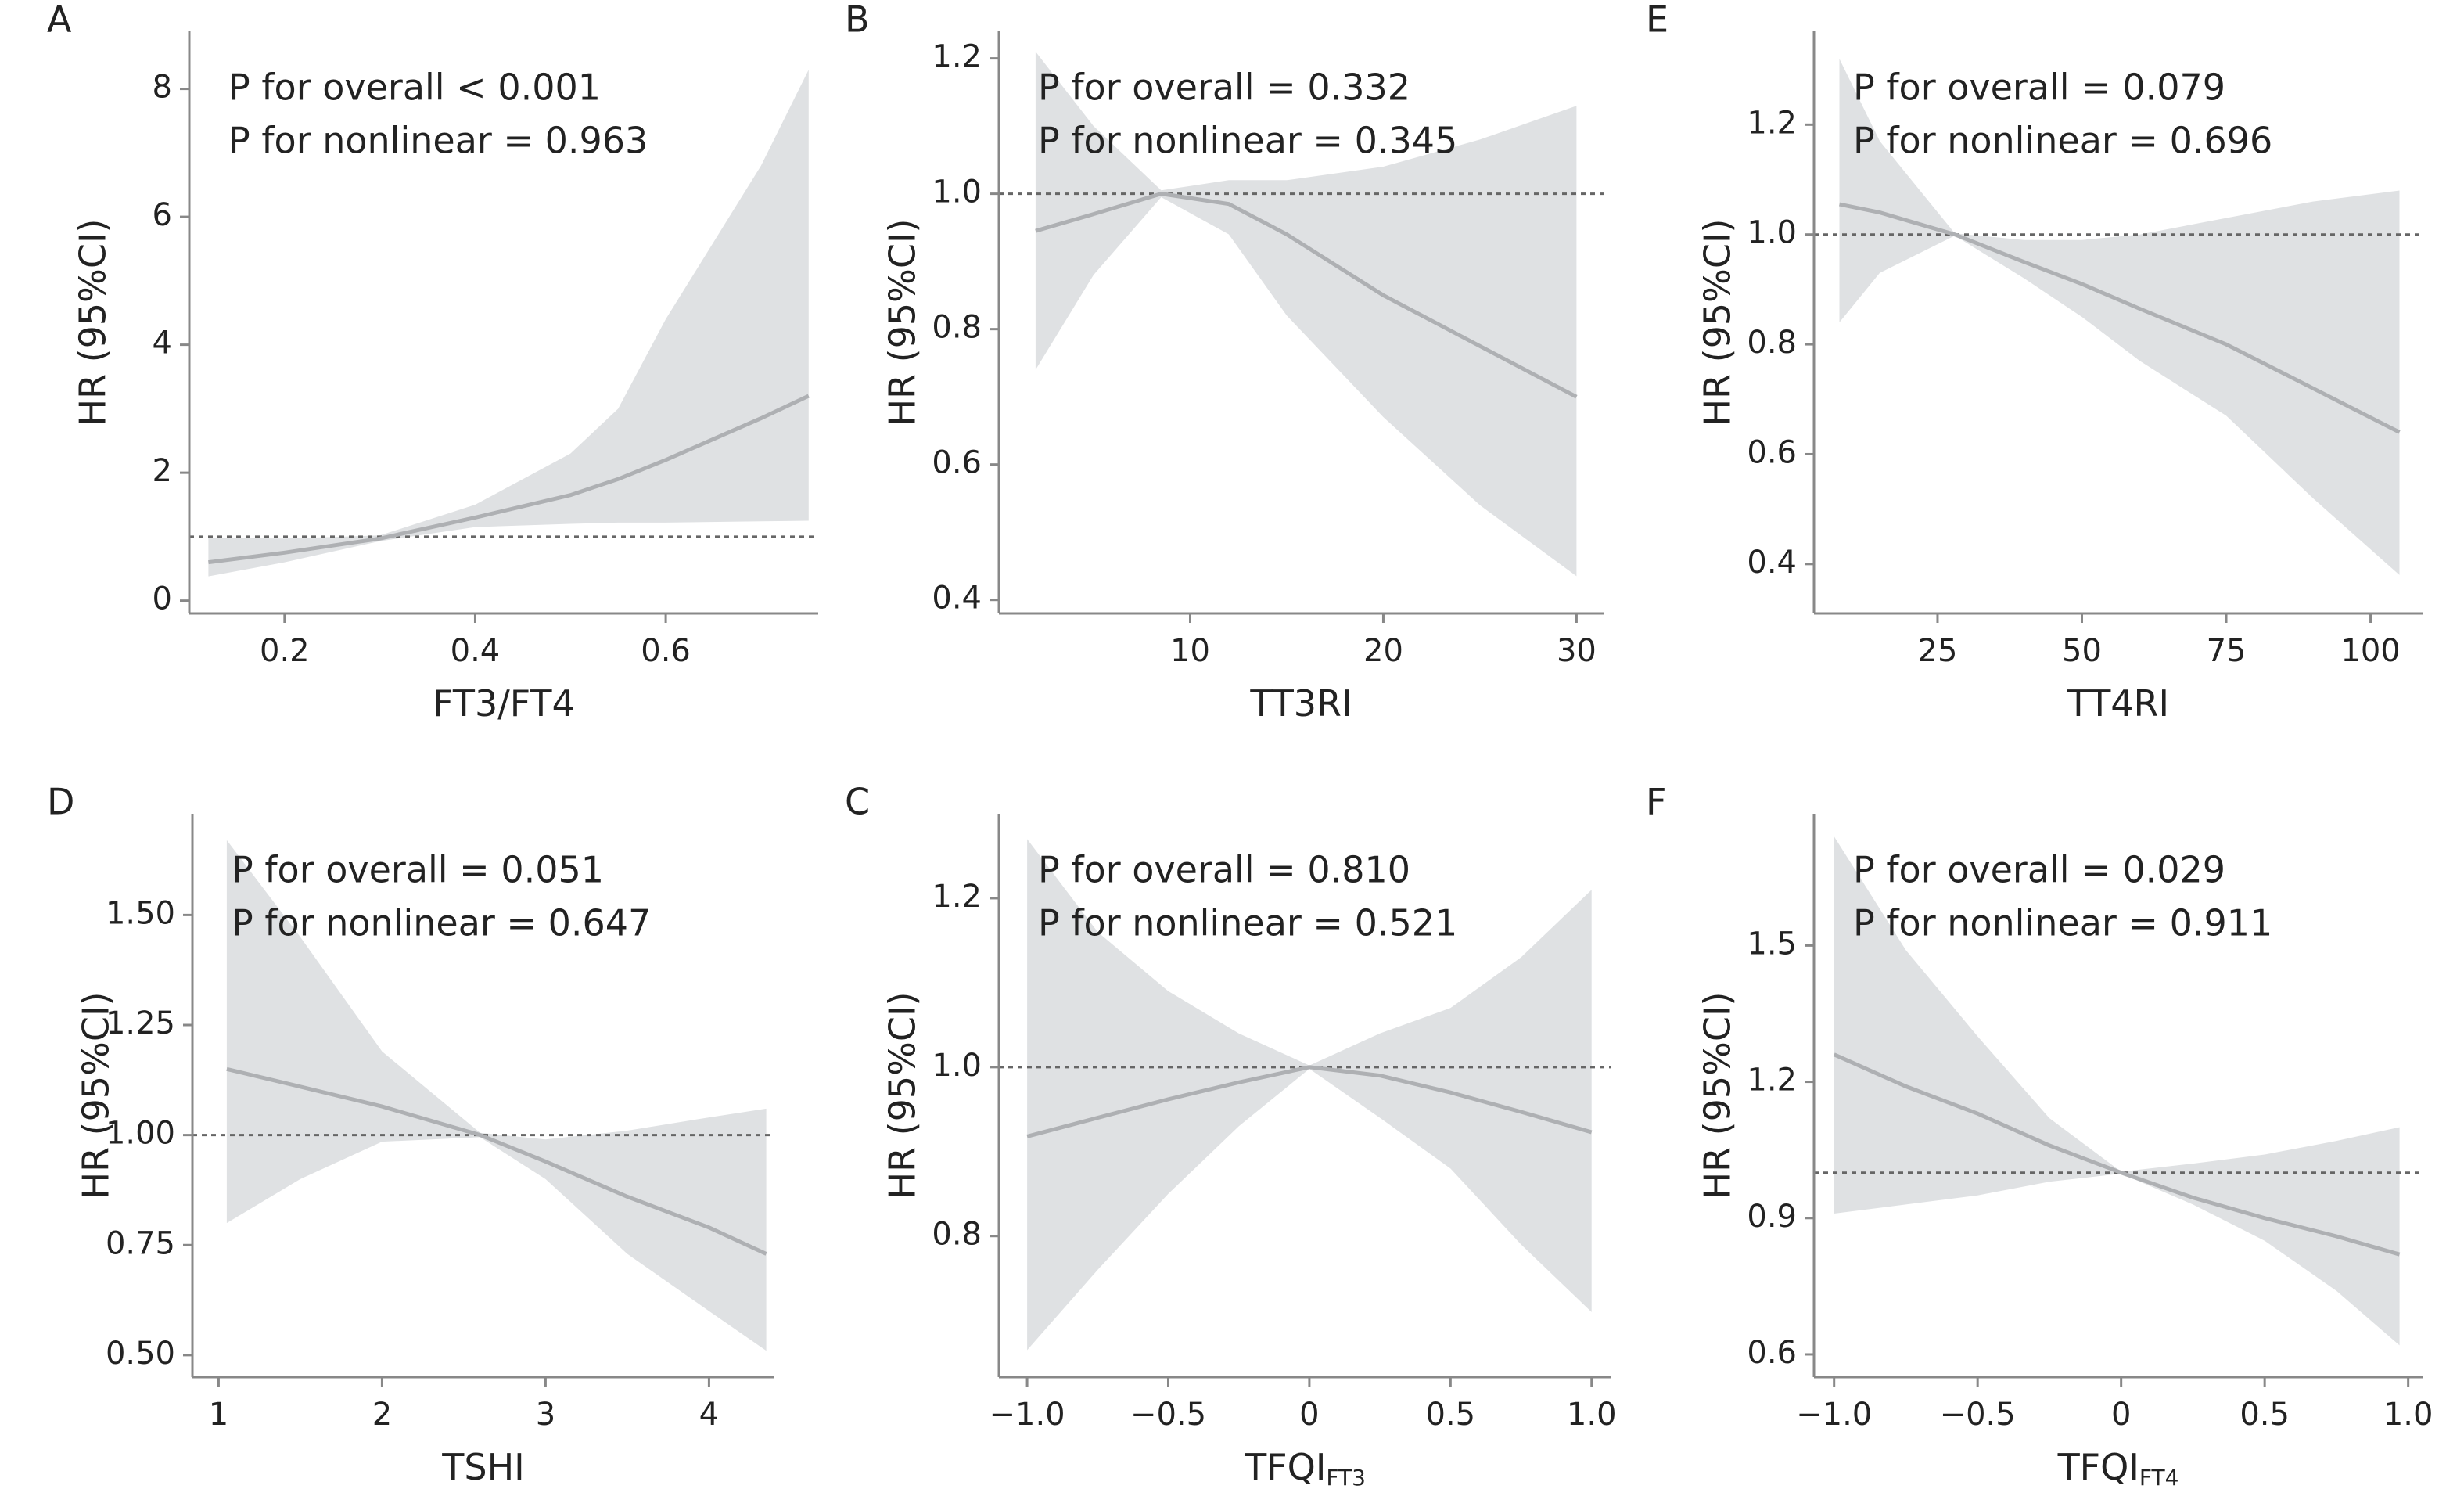 Image resolution: width=2464 pixels, height=1507 pixels. Describe the element at coordinates (1247, 141) in the screenshot. I see `annotation: P for nonlinear = 0.345` at that location.